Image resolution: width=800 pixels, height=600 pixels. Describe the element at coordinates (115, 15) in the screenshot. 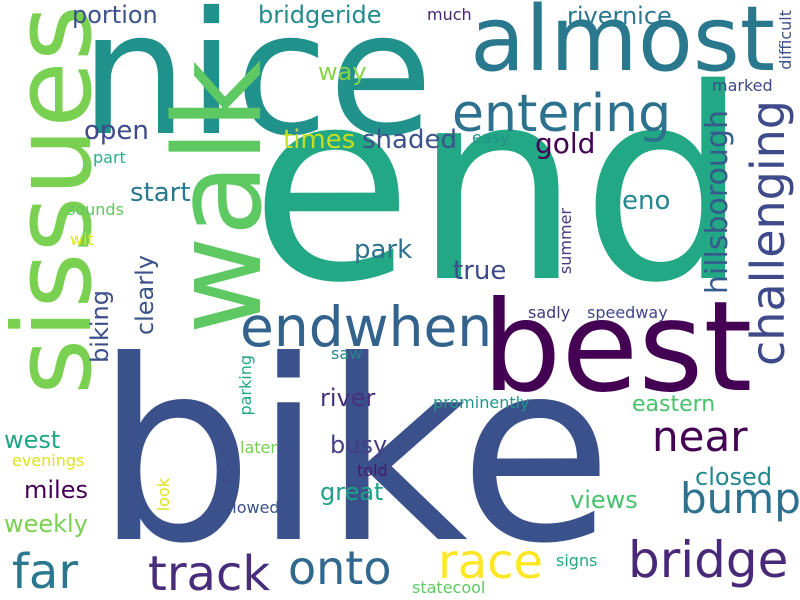

I see `word-portion: portion` at that location.